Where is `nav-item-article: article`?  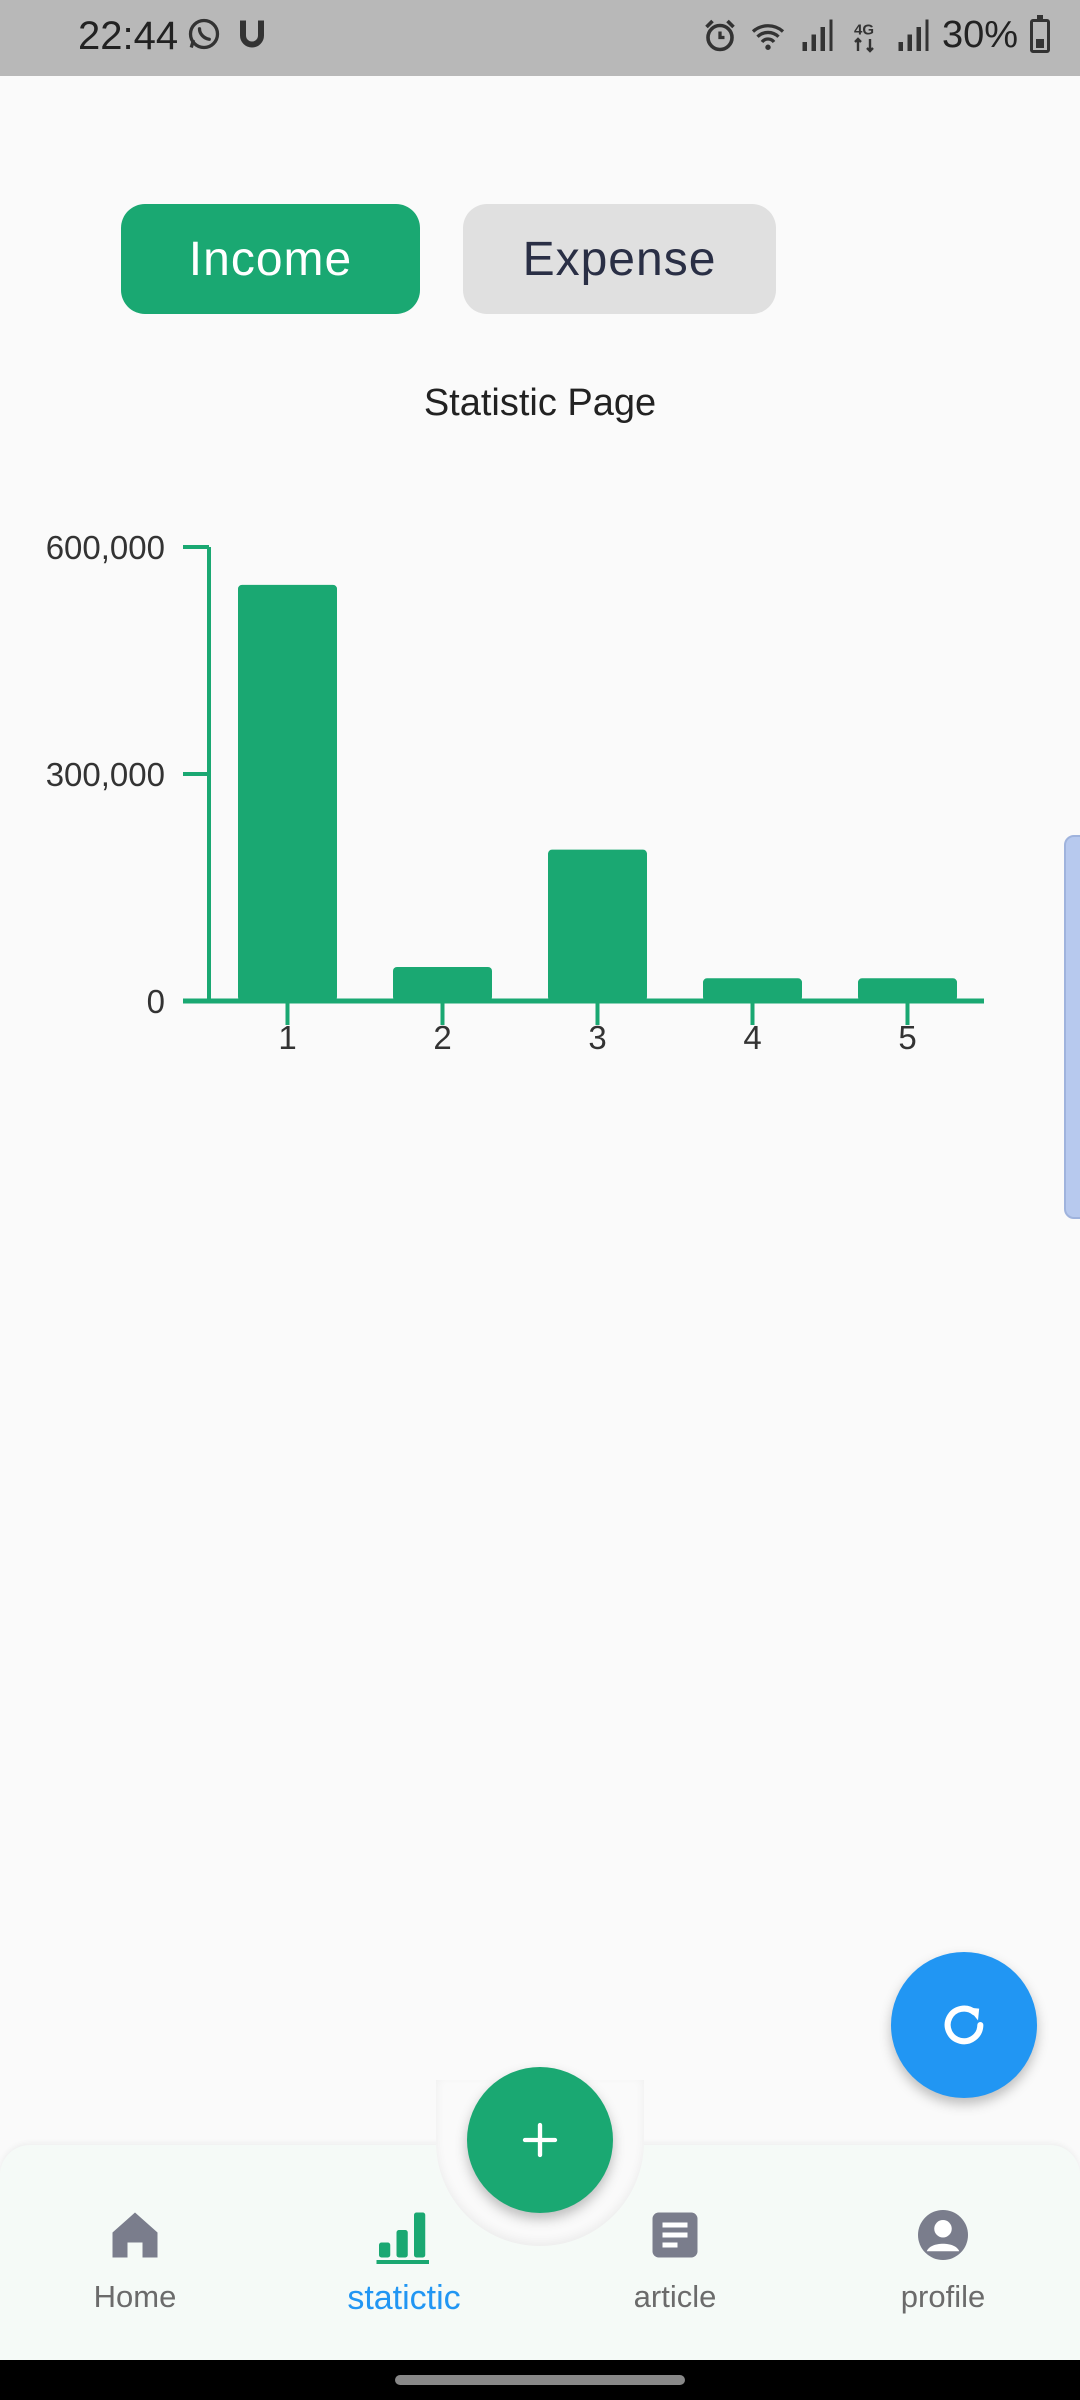
nav-item-article: article is located at coordinates (675, 2260).